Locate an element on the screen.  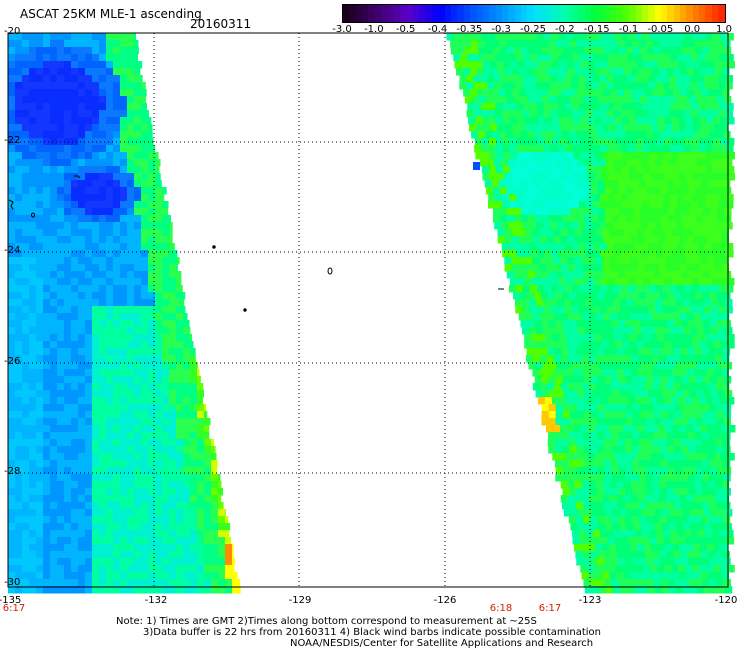
x-tick-label: -135 is located at coordinates (11, 600).